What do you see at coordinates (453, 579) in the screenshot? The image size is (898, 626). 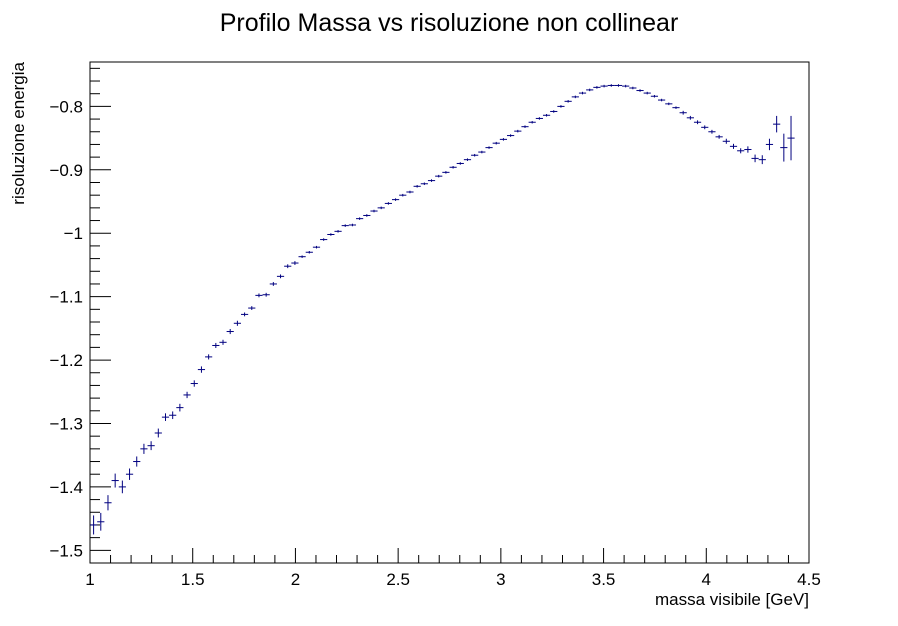 I see `x-tick-labels: 1 1.5 2 2.5 3 3.5 4 4.5` at bounding box center [453, 579].